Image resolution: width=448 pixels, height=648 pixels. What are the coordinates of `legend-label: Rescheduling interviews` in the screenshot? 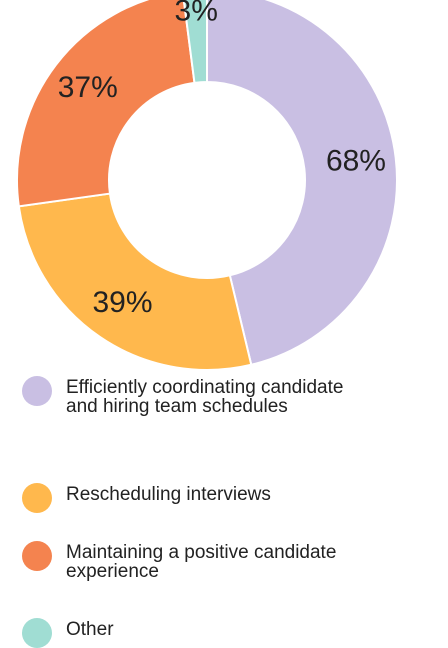 It's located at (168, 494).